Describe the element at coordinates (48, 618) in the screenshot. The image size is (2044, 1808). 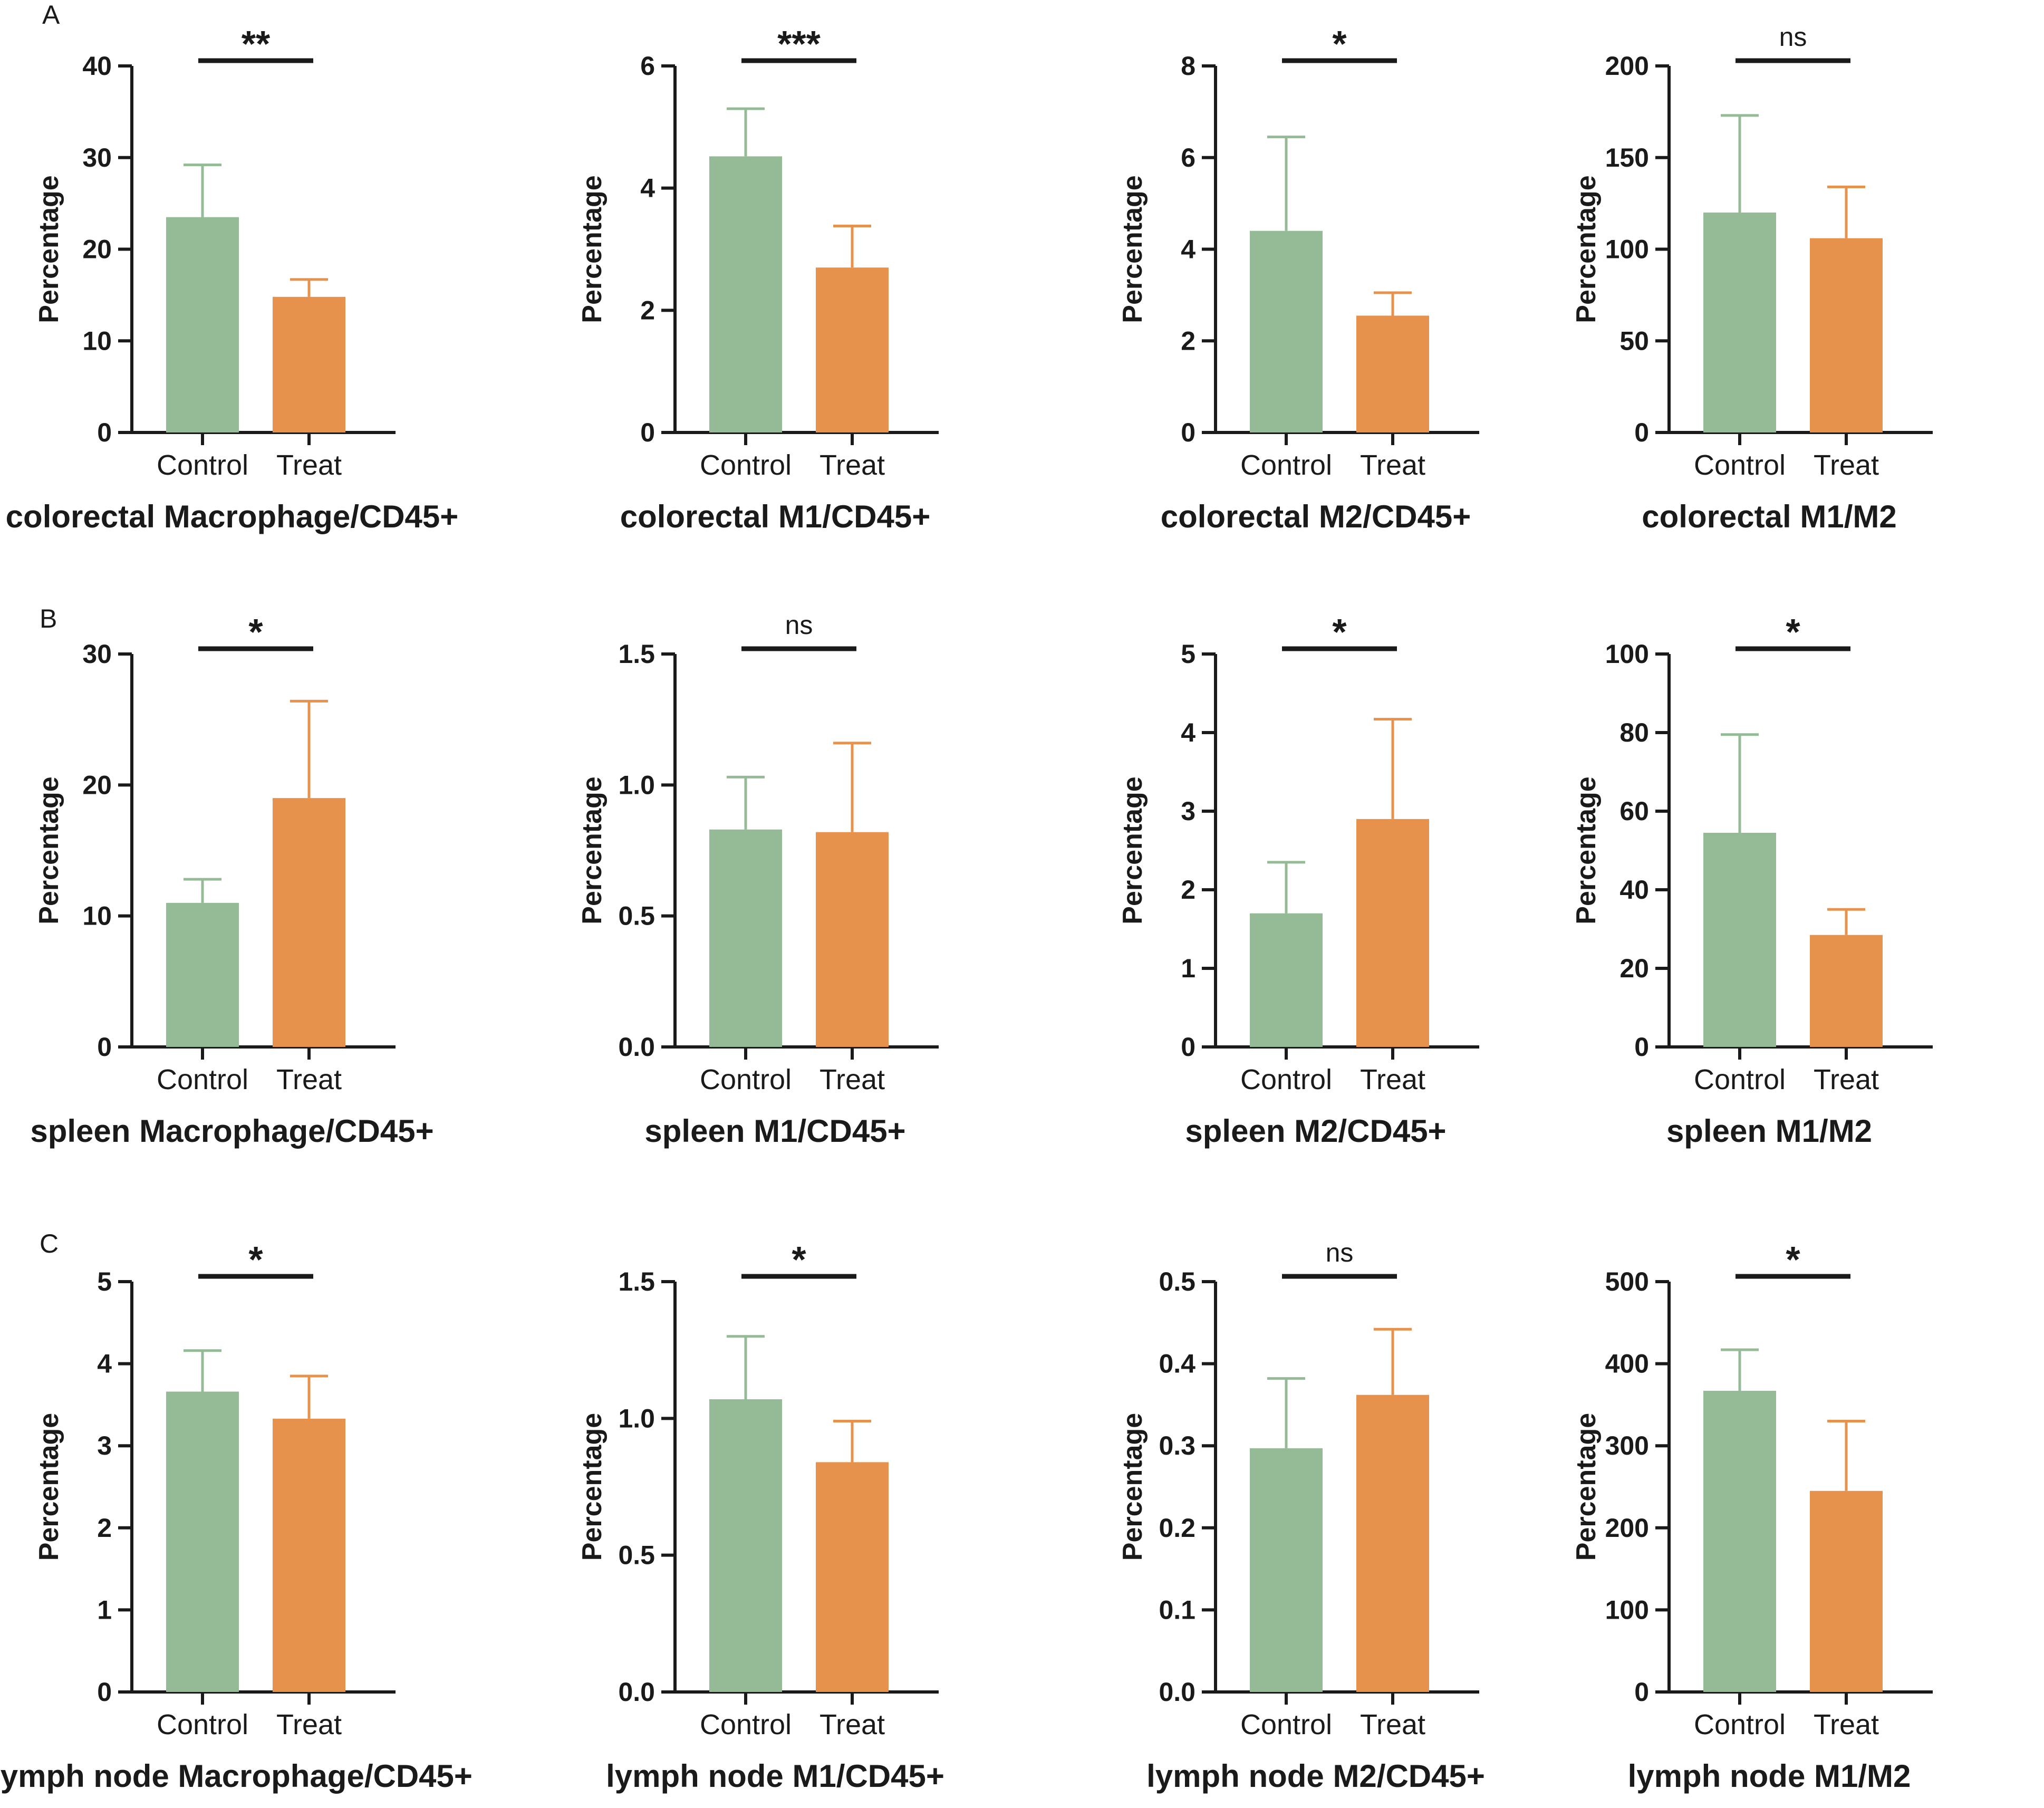
I see `panel-letter-b: B` at that location.